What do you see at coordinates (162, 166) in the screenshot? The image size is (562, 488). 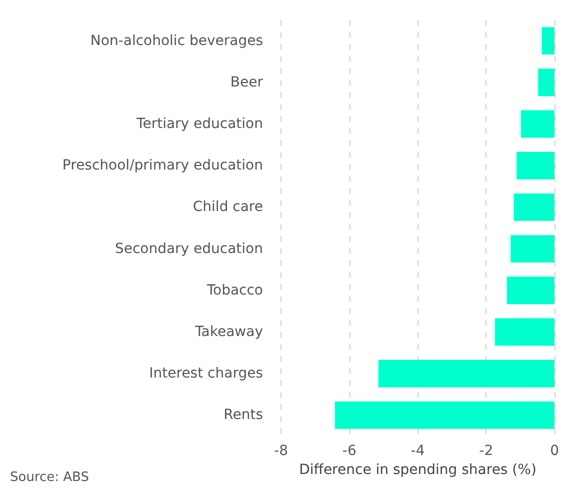 I see `y-tick-label: Preschool/primary education` at bounding box center [162, 166].